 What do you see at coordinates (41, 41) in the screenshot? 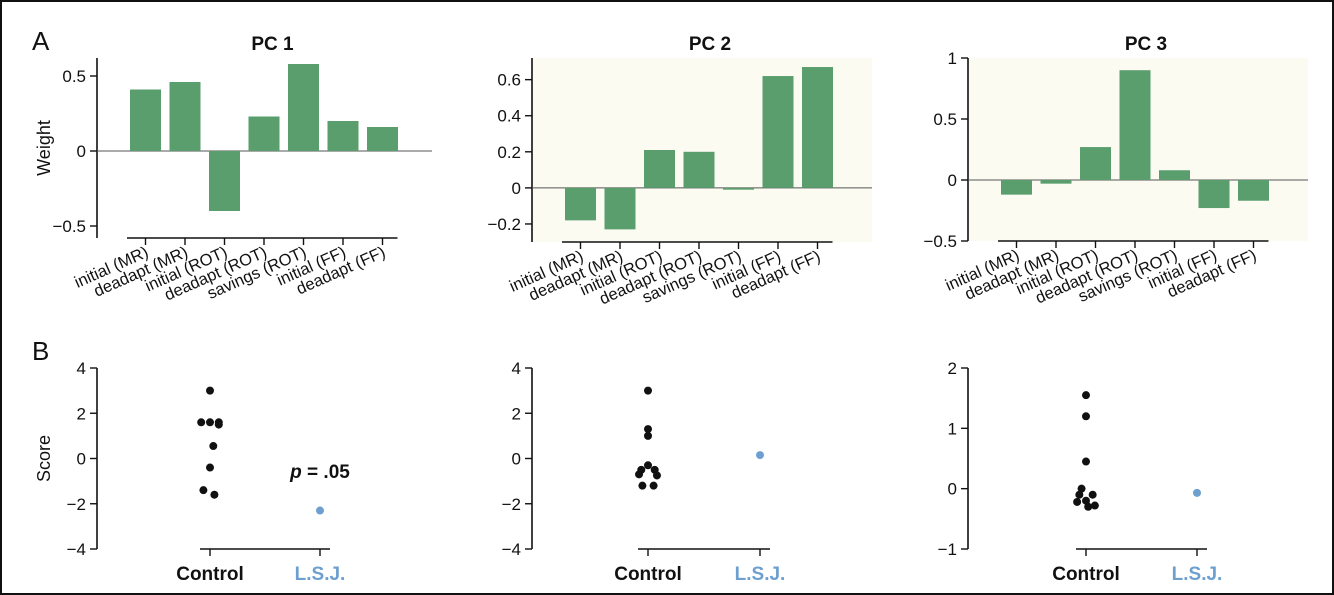
I see `panel-label-a: A` at bounding box center [41, 41].